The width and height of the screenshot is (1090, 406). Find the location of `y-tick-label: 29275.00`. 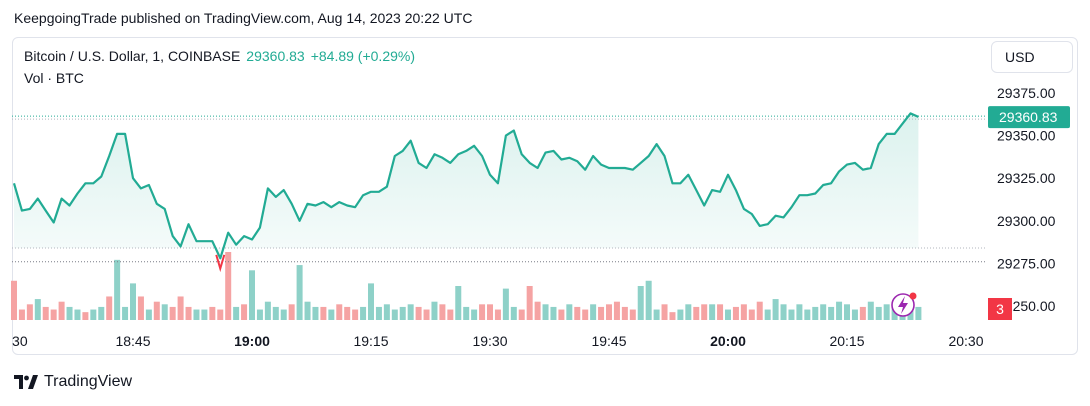

y-tick-label: 29275.00 is located at coordinates (1026, 263).